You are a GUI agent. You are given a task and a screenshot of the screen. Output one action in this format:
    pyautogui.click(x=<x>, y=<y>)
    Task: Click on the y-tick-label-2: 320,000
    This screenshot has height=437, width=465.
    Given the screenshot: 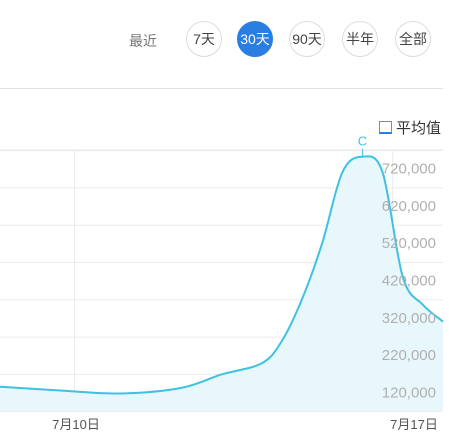 What is the action you would take?
    pyautogui.click(x=409, y=318)
    